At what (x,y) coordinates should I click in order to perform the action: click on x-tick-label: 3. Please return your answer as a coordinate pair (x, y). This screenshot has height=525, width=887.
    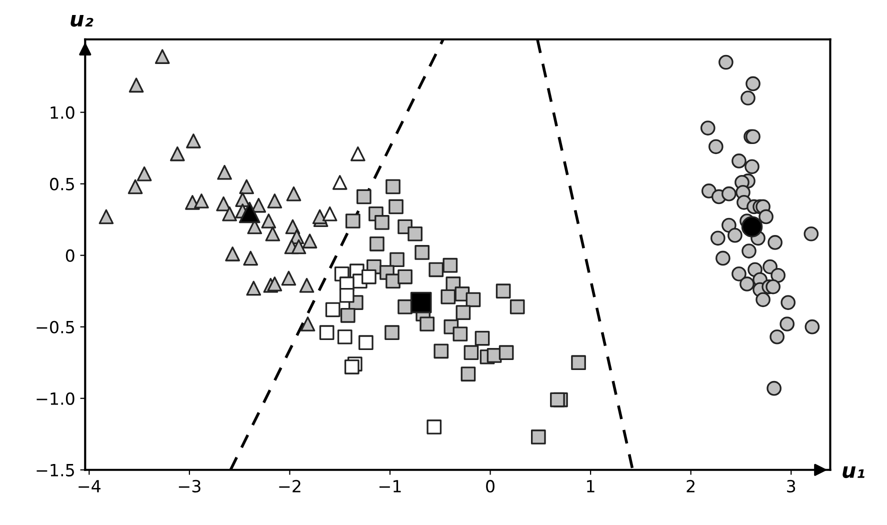
    Looking at the image, I should click on (791, 486).